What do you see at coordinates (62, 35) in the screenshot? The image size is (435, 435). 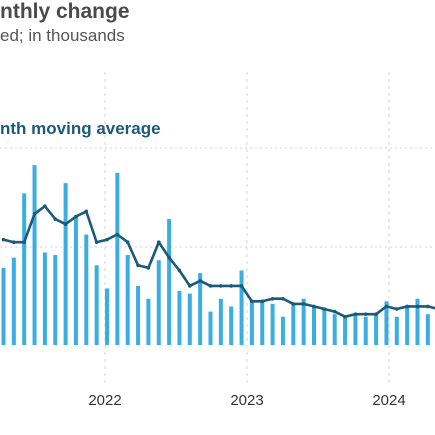 I see `chart-subtitle: ed; in thousands` at bounding box center [62, 35].